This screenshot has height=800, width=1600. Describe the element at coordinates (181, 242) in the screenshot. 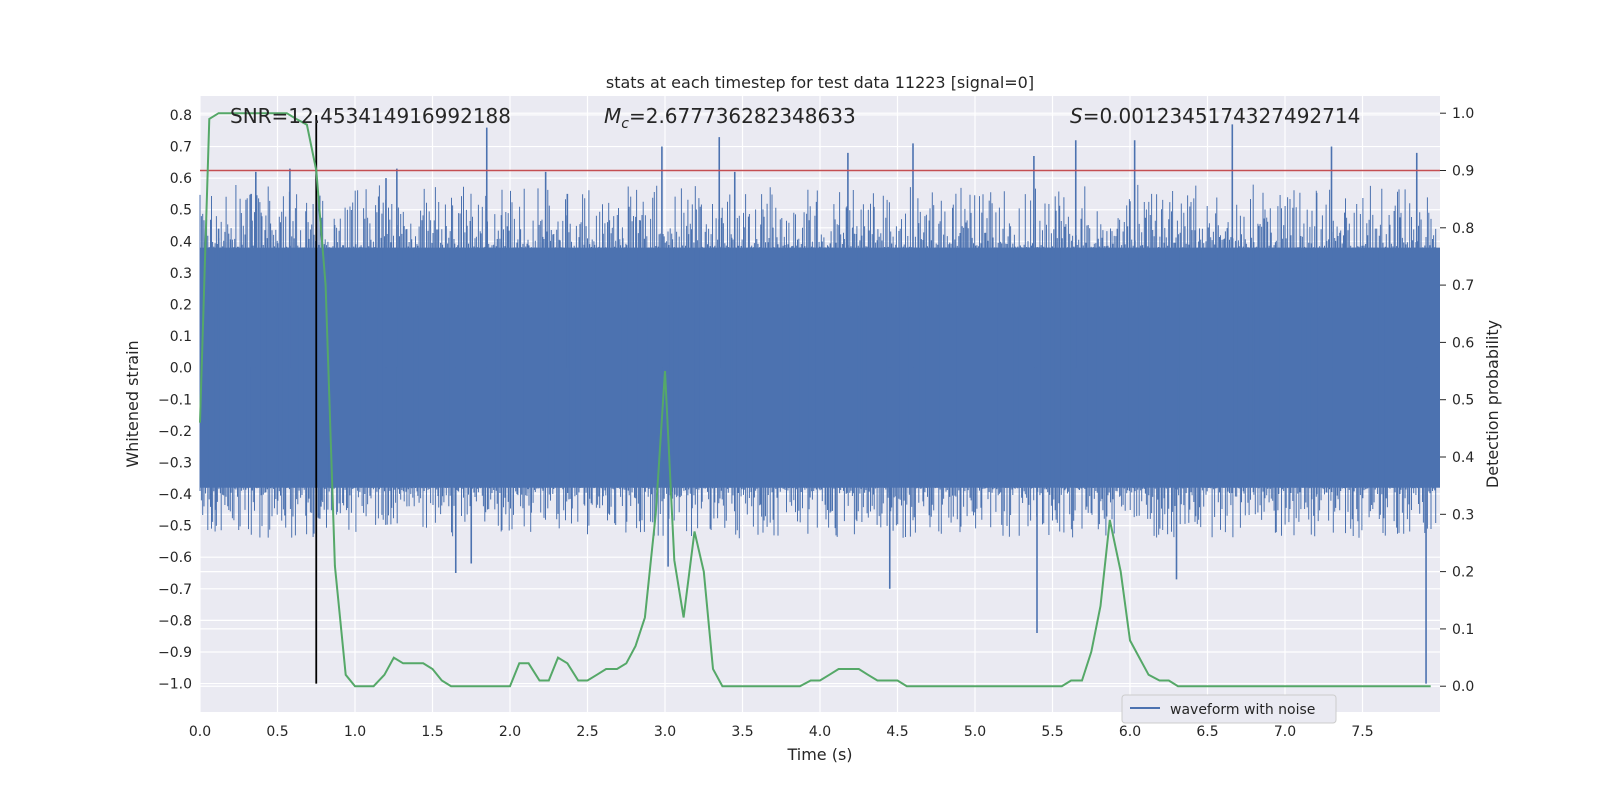

I see `y-tick-label: 0.4` at that location.